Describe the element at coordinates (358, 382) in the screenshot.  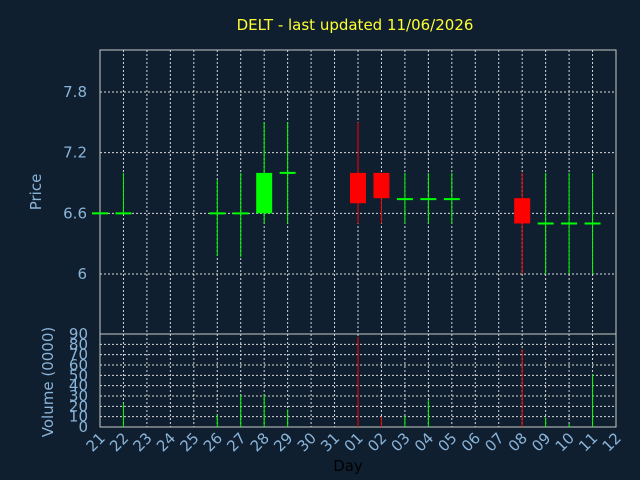
I see `volume-bars` at that location.